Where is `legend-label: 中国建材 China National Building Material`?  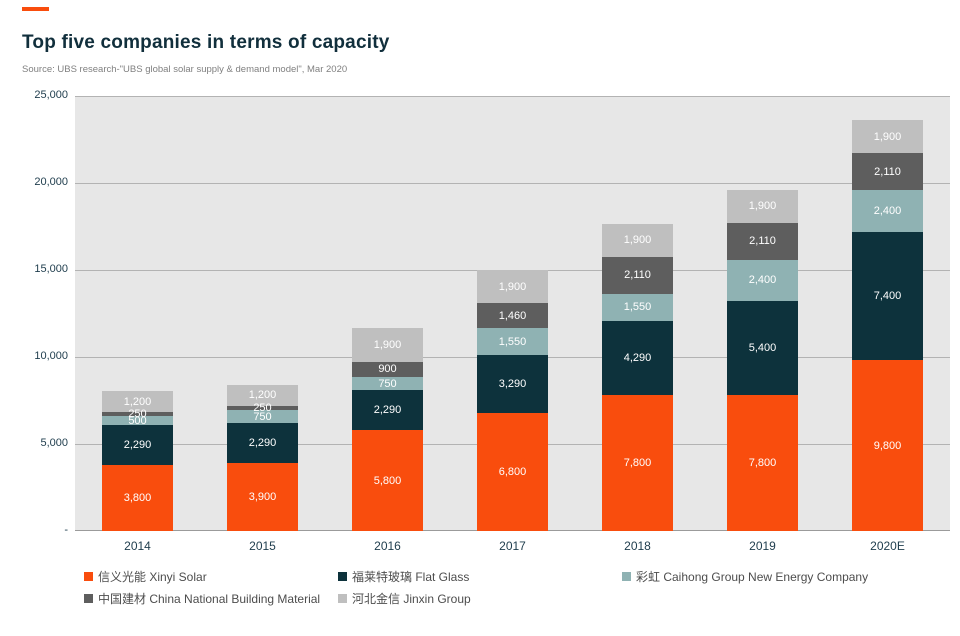 legend-label: 中国建材 China National Building Material is located at coordinates (209, 599).